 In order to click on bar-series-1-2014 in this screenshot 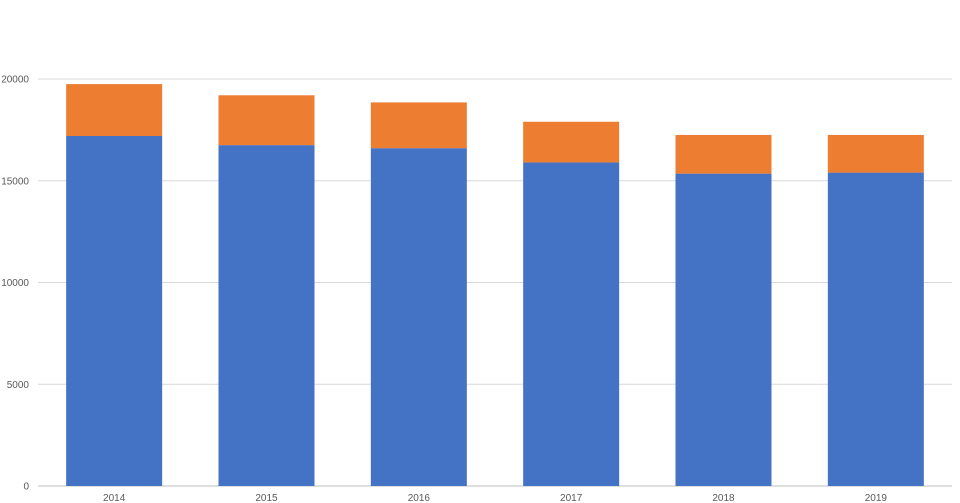, I will do `click(114, 311)`.